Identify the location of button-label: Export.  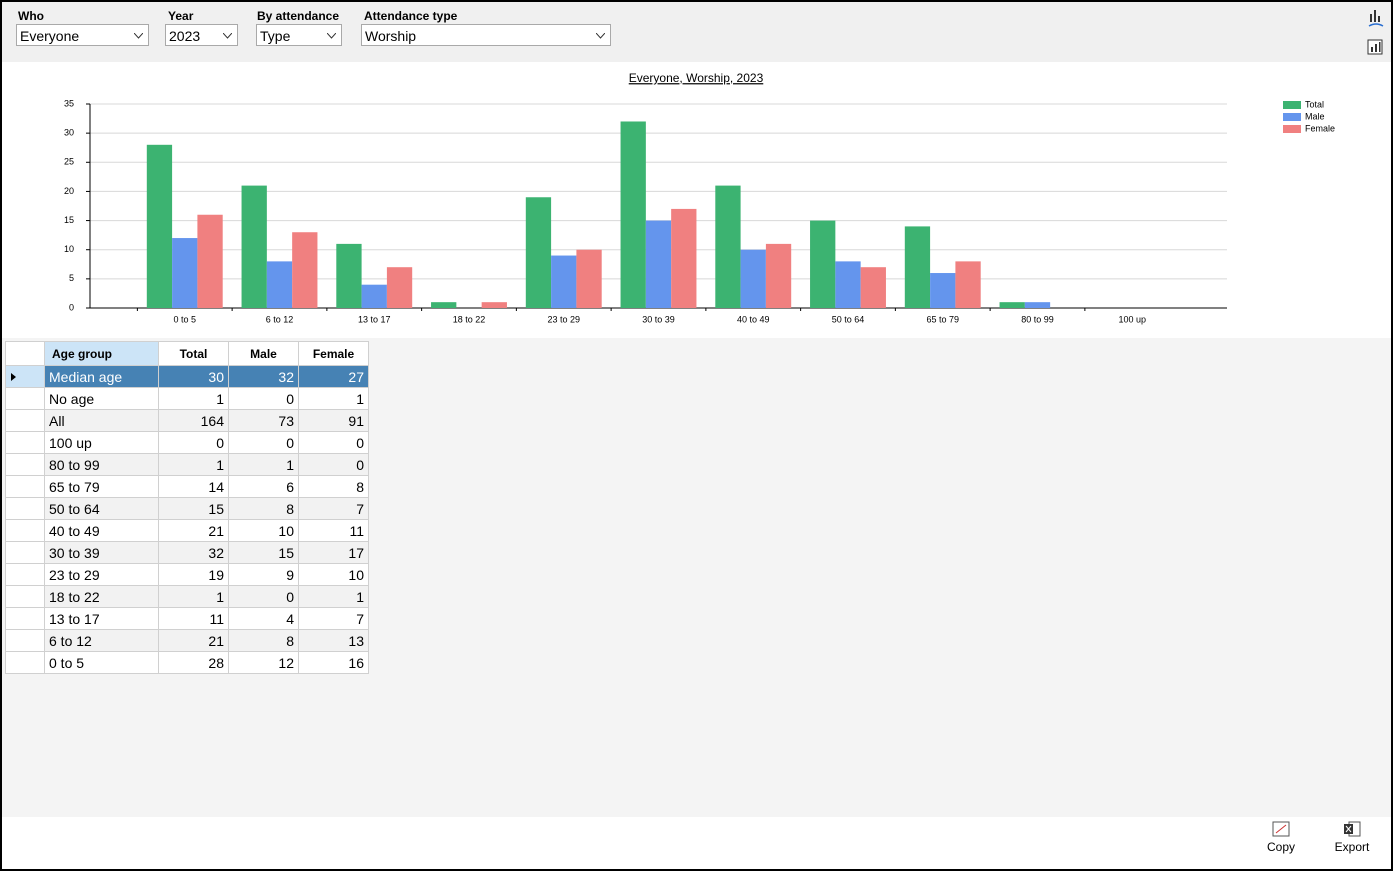
(1352, 847).